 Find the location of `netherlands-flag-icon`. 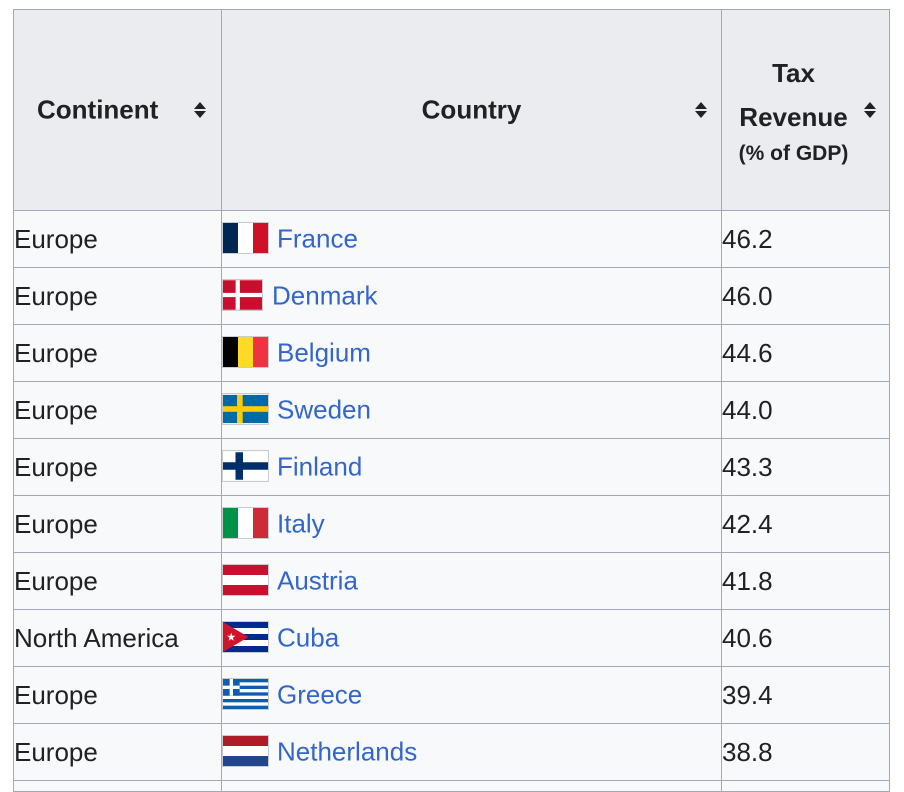

netherlands-flag-icon is located at coordinates (245, 750).